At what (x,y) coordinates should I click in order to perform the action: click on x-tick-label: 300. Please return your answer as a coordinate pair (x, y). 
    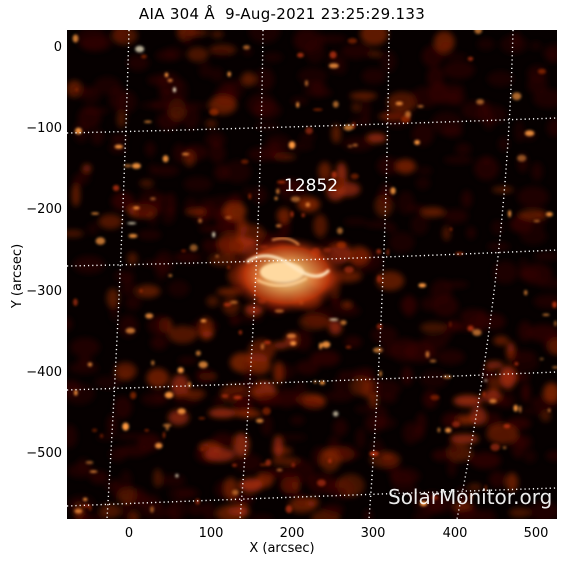
    Looking at the image, I should click on (373, 533).